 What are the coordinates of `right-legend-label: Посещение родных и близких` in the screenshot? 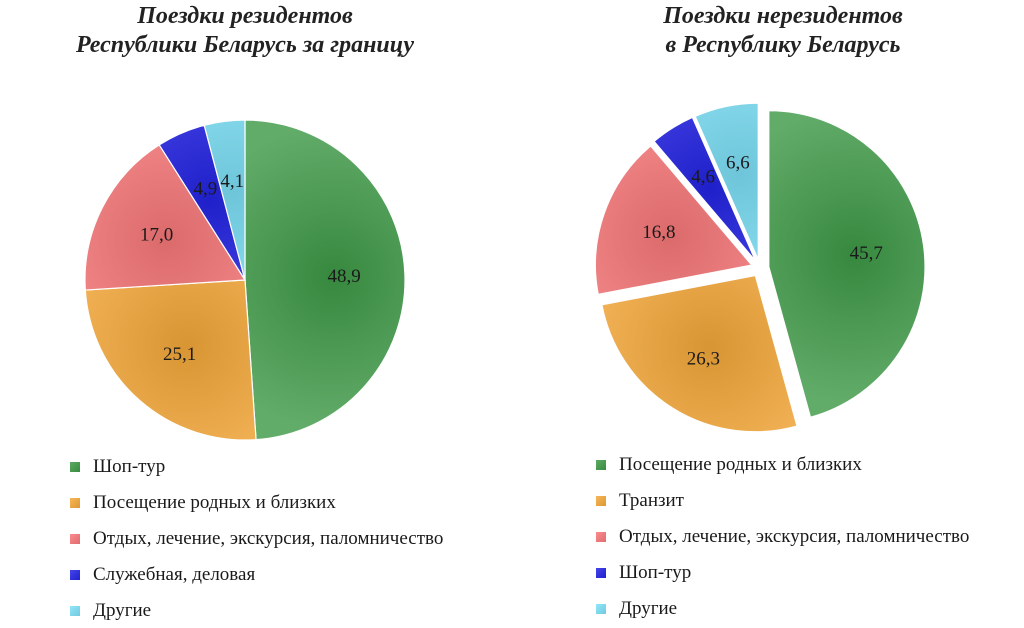 It's located at (740, 464).